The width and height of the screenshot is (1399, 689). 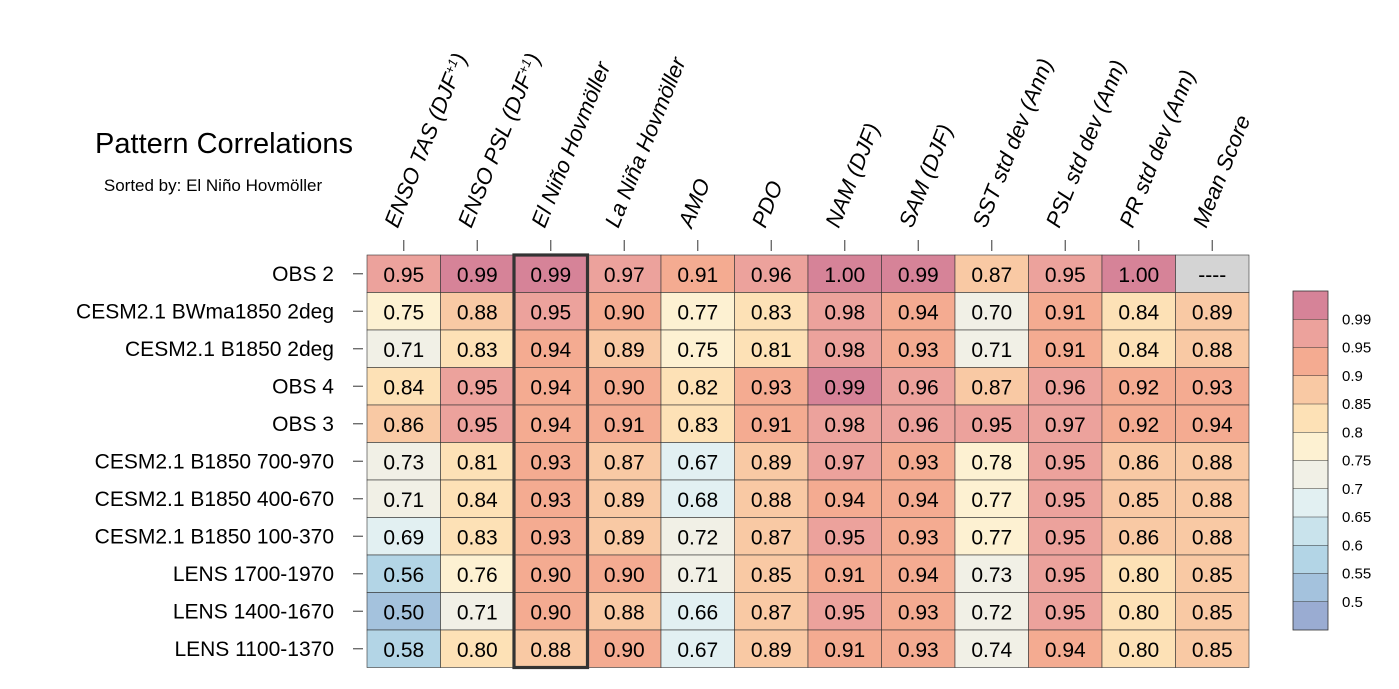 I want to click on column-label: PDO, so click(x=767, y=204).